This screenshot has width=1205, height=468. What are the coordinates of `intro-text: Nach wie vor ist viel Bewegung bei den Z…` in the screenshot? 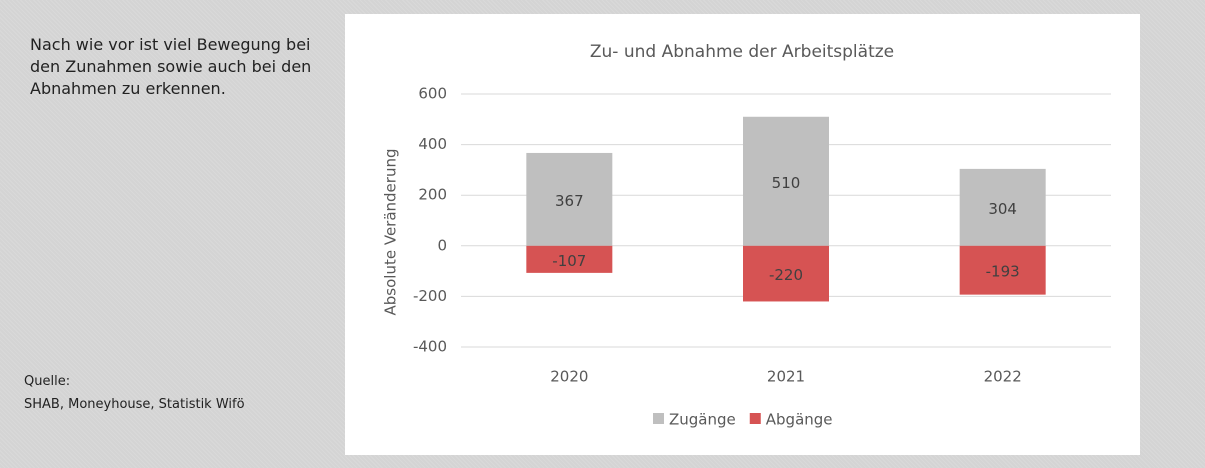 It's located at (171, 66).